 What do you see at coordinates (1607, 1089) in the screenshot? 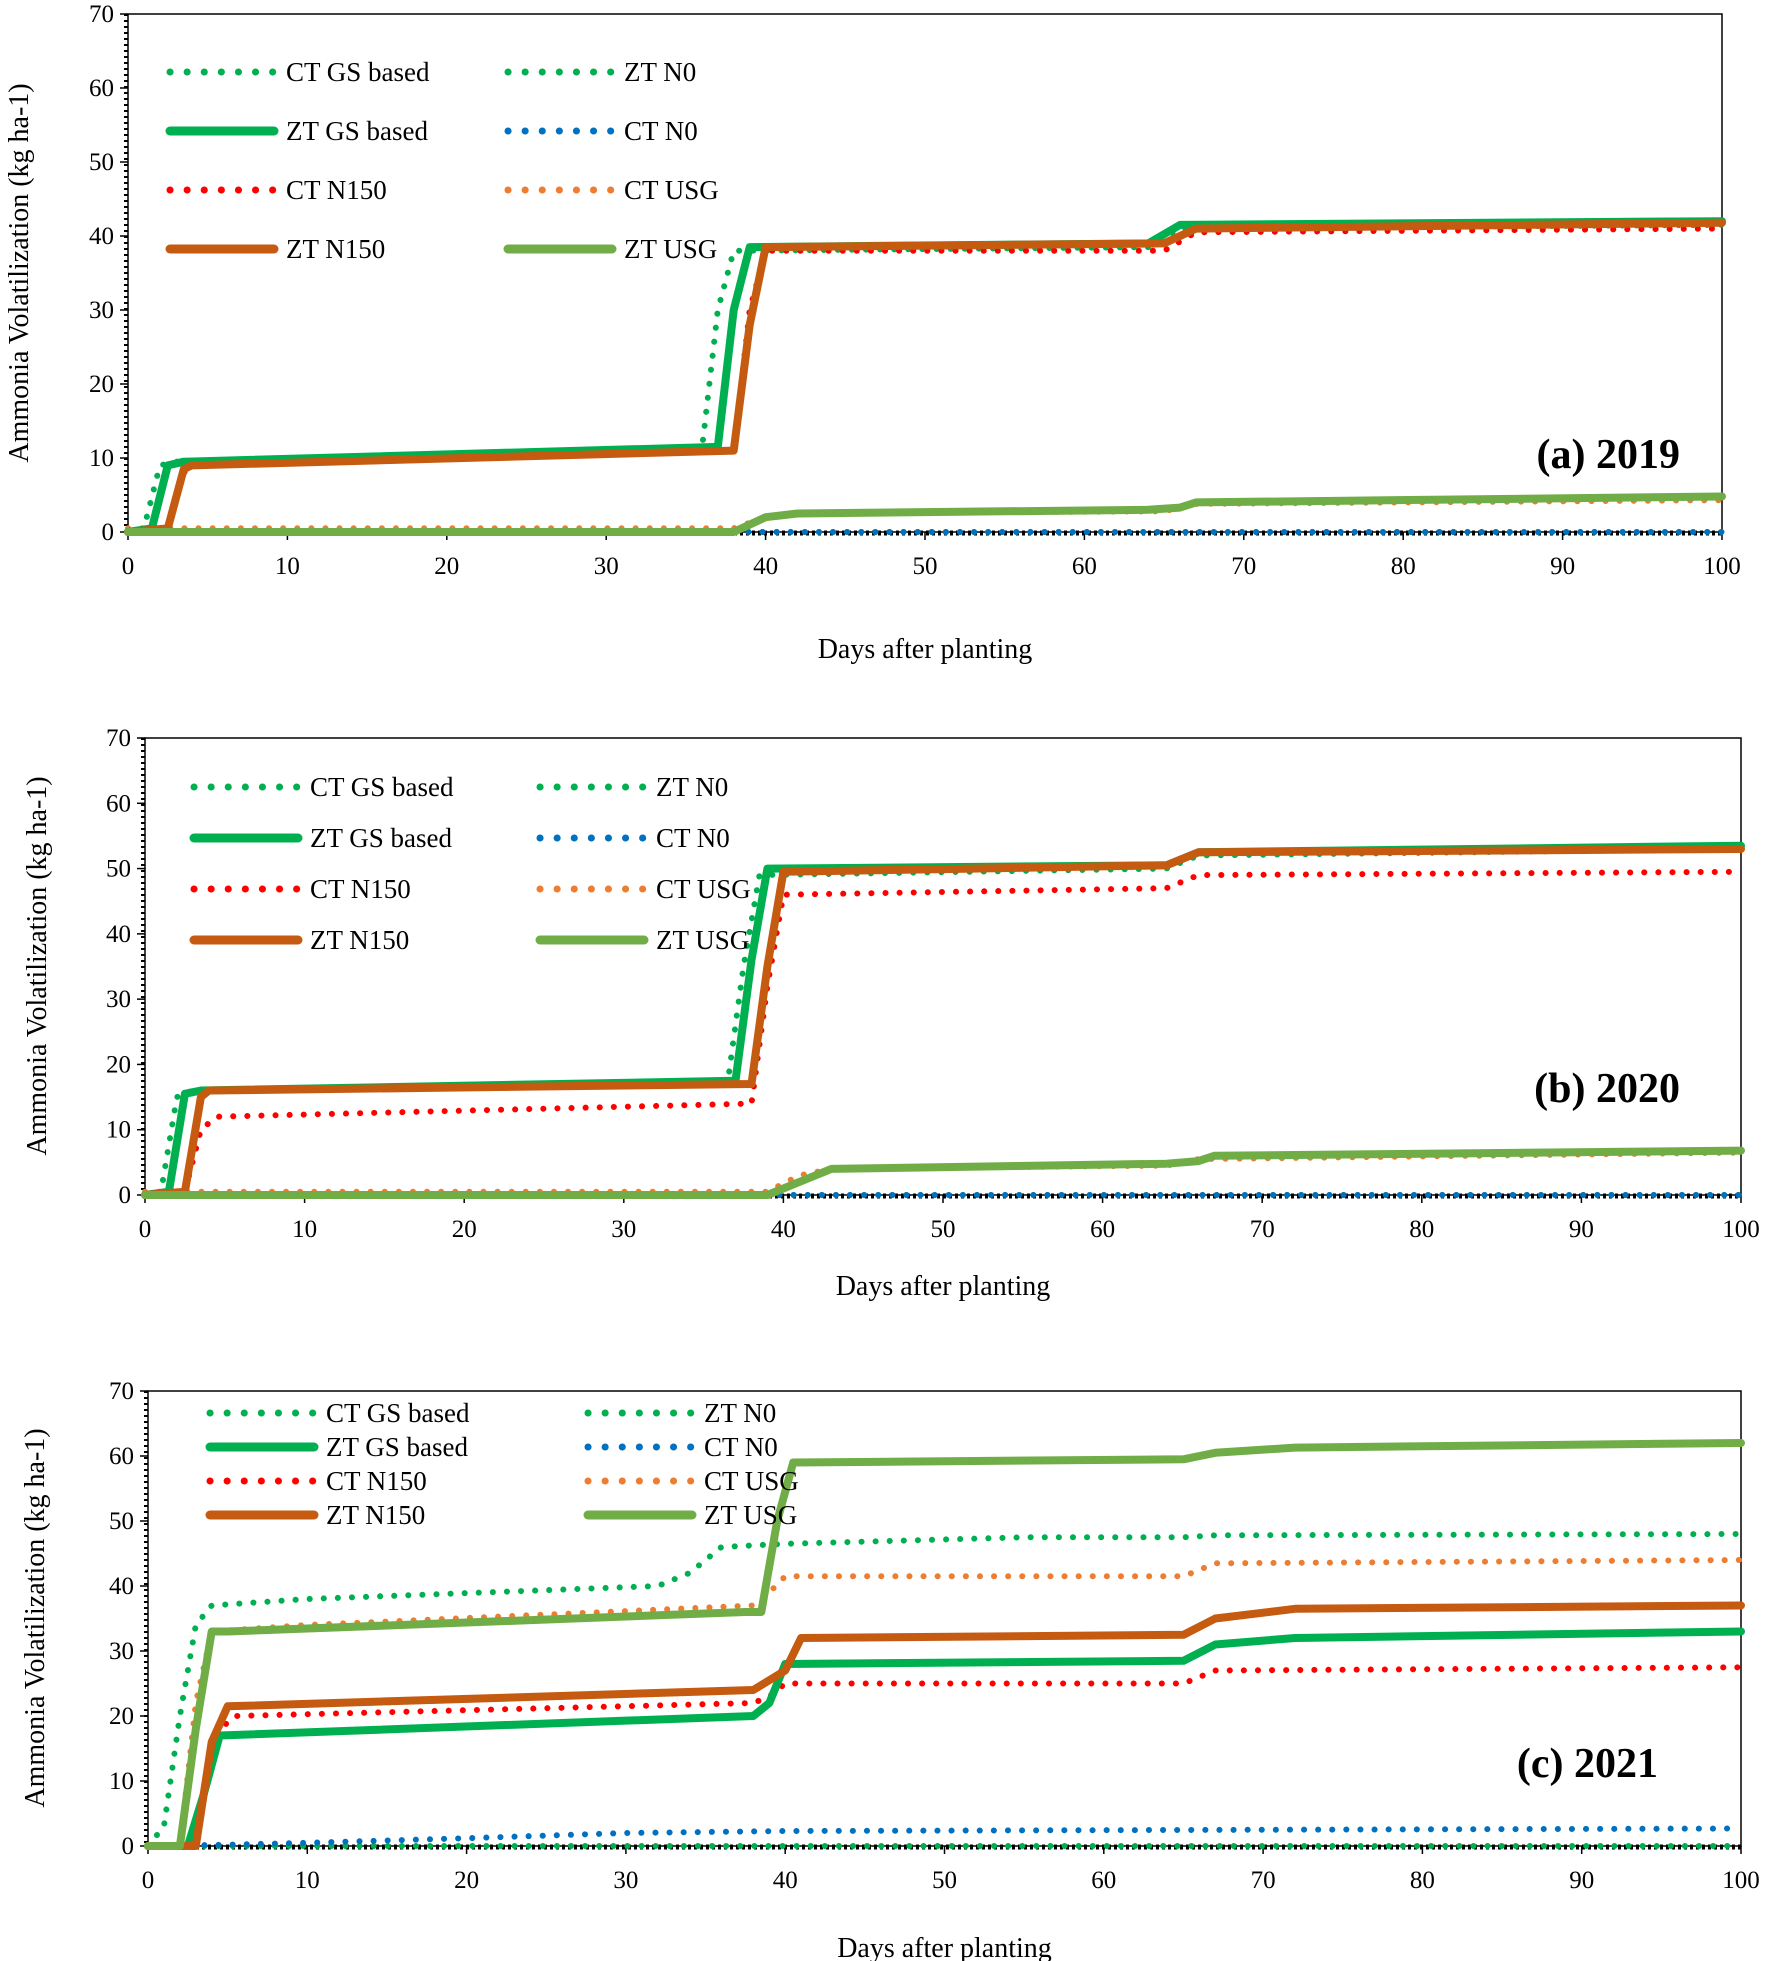
I see `panel-annotation: (b) 2020` at bounding box center [1607, 1089].